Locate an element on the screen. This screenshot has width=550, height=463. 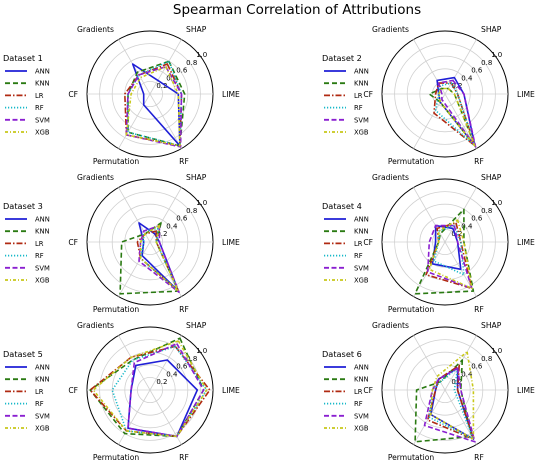
series-line-knn is located at coordinates (156, 103).